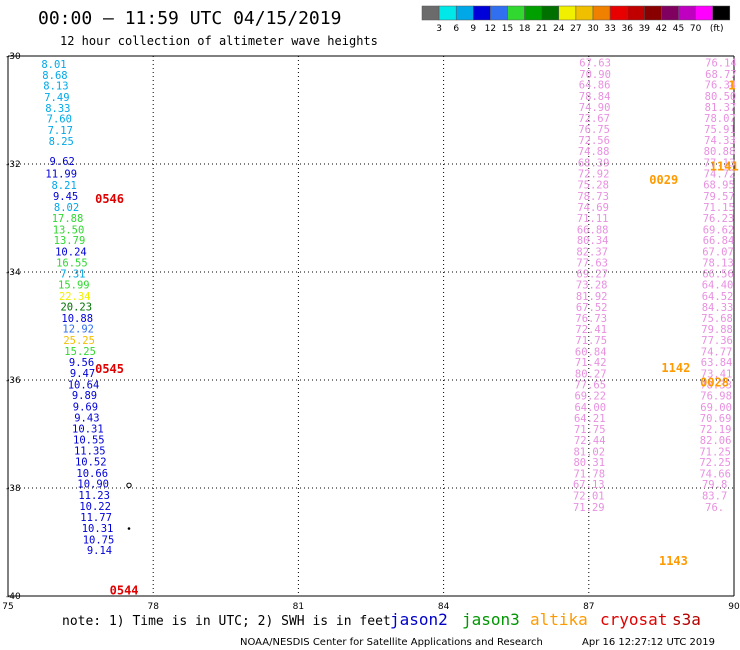 This screenshot has height=650, width=740. Describe the element at coordinates (59, 120) in the screenshot. I see `data-point-jason2: 7.60` at that location.